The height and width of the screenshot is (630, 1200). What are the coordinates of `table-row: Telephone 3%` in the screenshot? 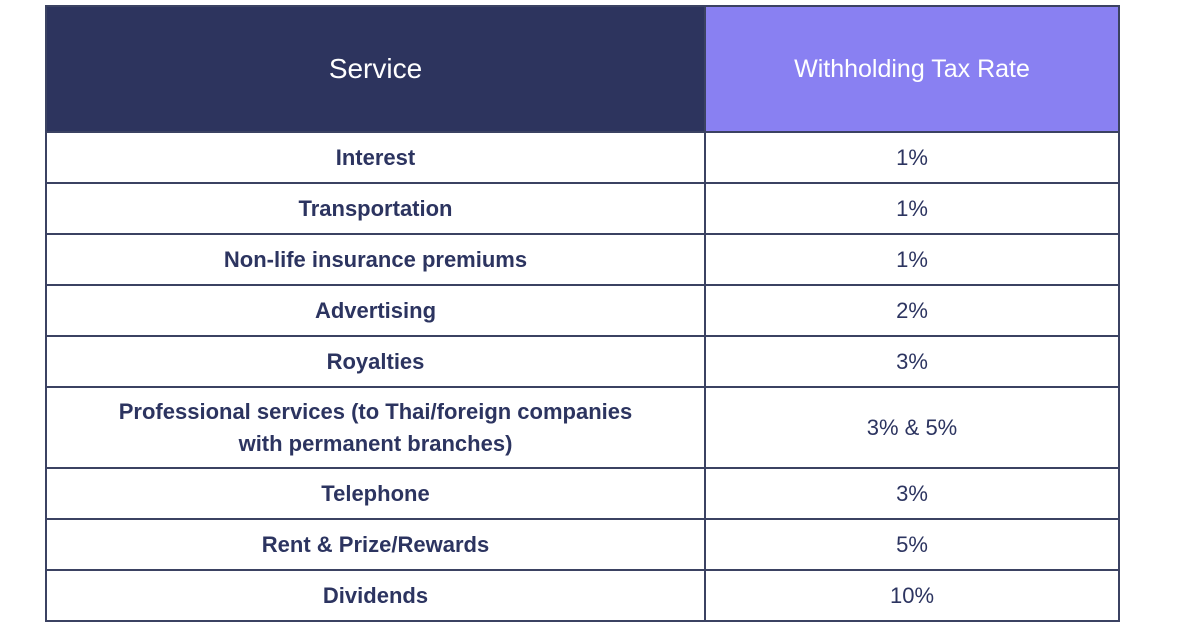 It's located at (582, 493).